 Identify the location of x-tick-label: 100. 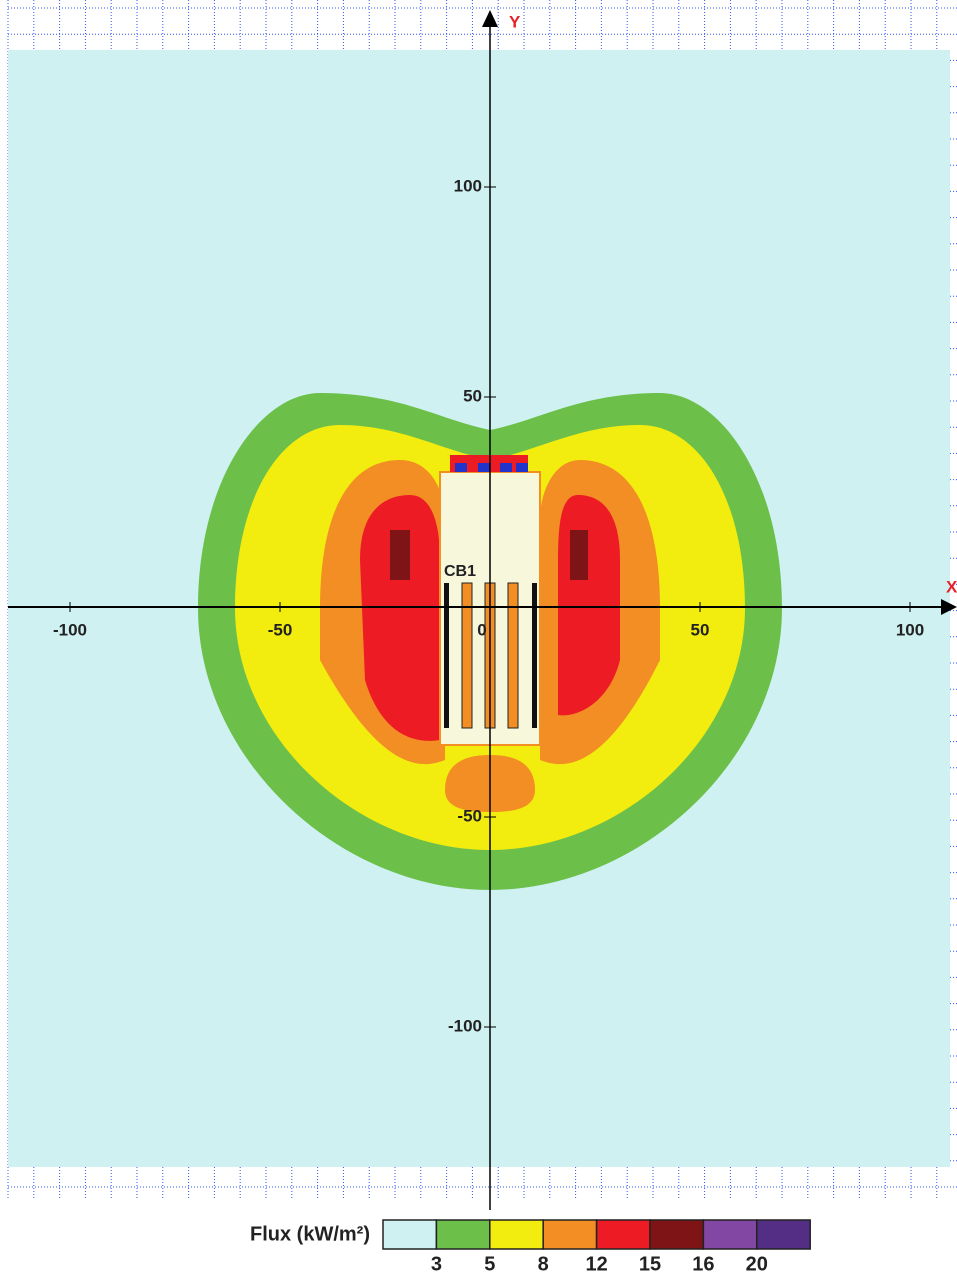
(910, 629).